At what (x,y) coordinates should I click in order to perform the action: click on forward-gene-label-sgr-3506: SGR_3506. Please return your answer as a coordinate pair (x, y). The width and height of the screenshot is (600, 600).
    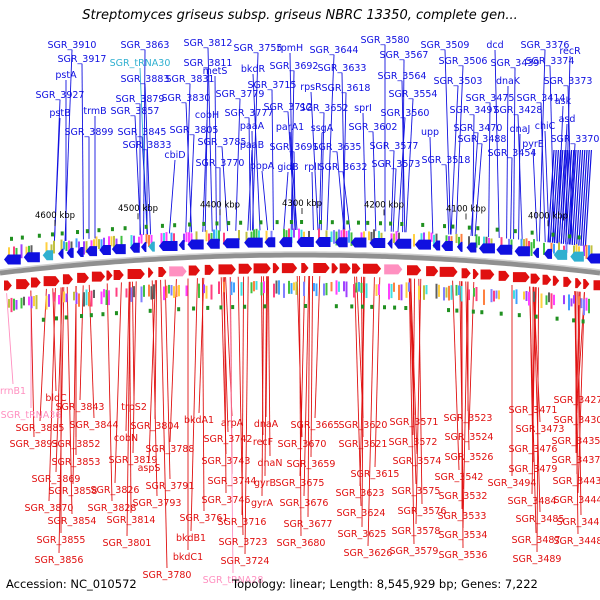
    Looking at the image, I should click on (463, 61).